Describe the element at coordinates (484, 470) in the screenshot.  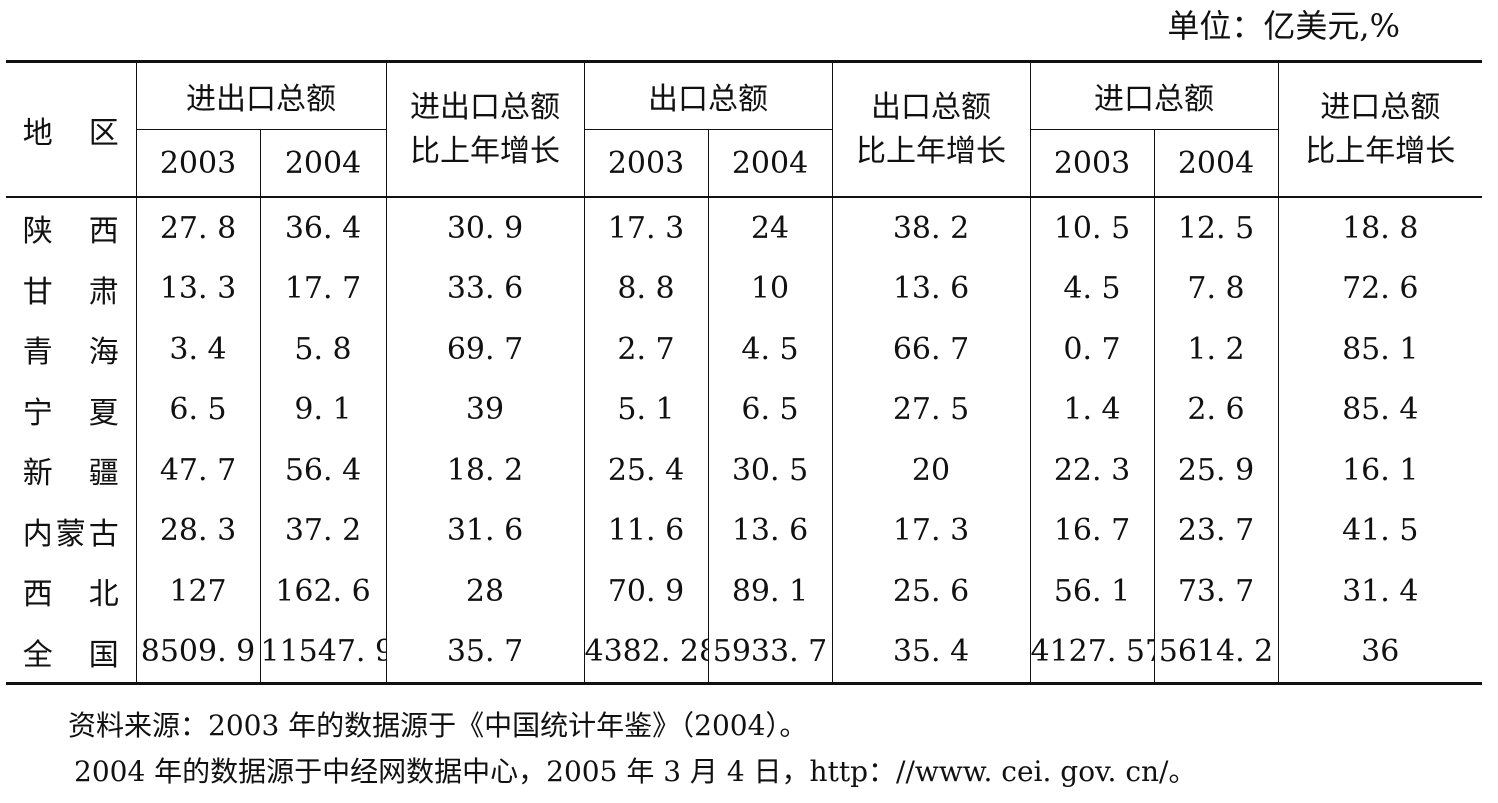
I see `trade-growth-cell: 18. 2` at that location.